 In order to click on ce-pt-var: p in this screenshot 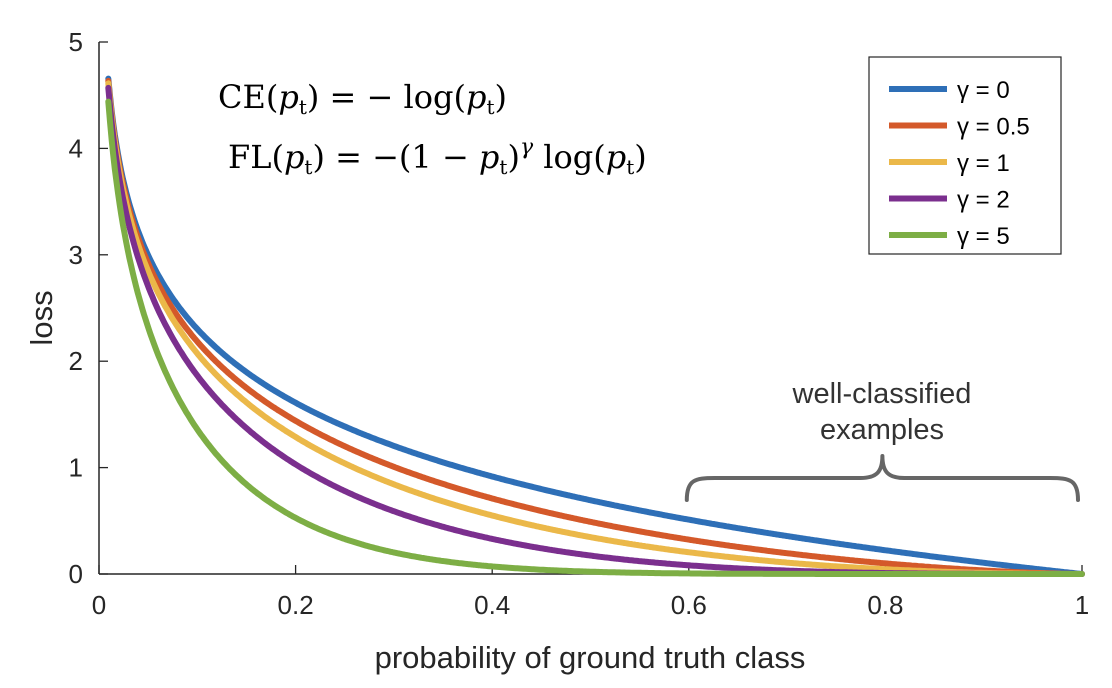, I will do `click(288, 97)`.